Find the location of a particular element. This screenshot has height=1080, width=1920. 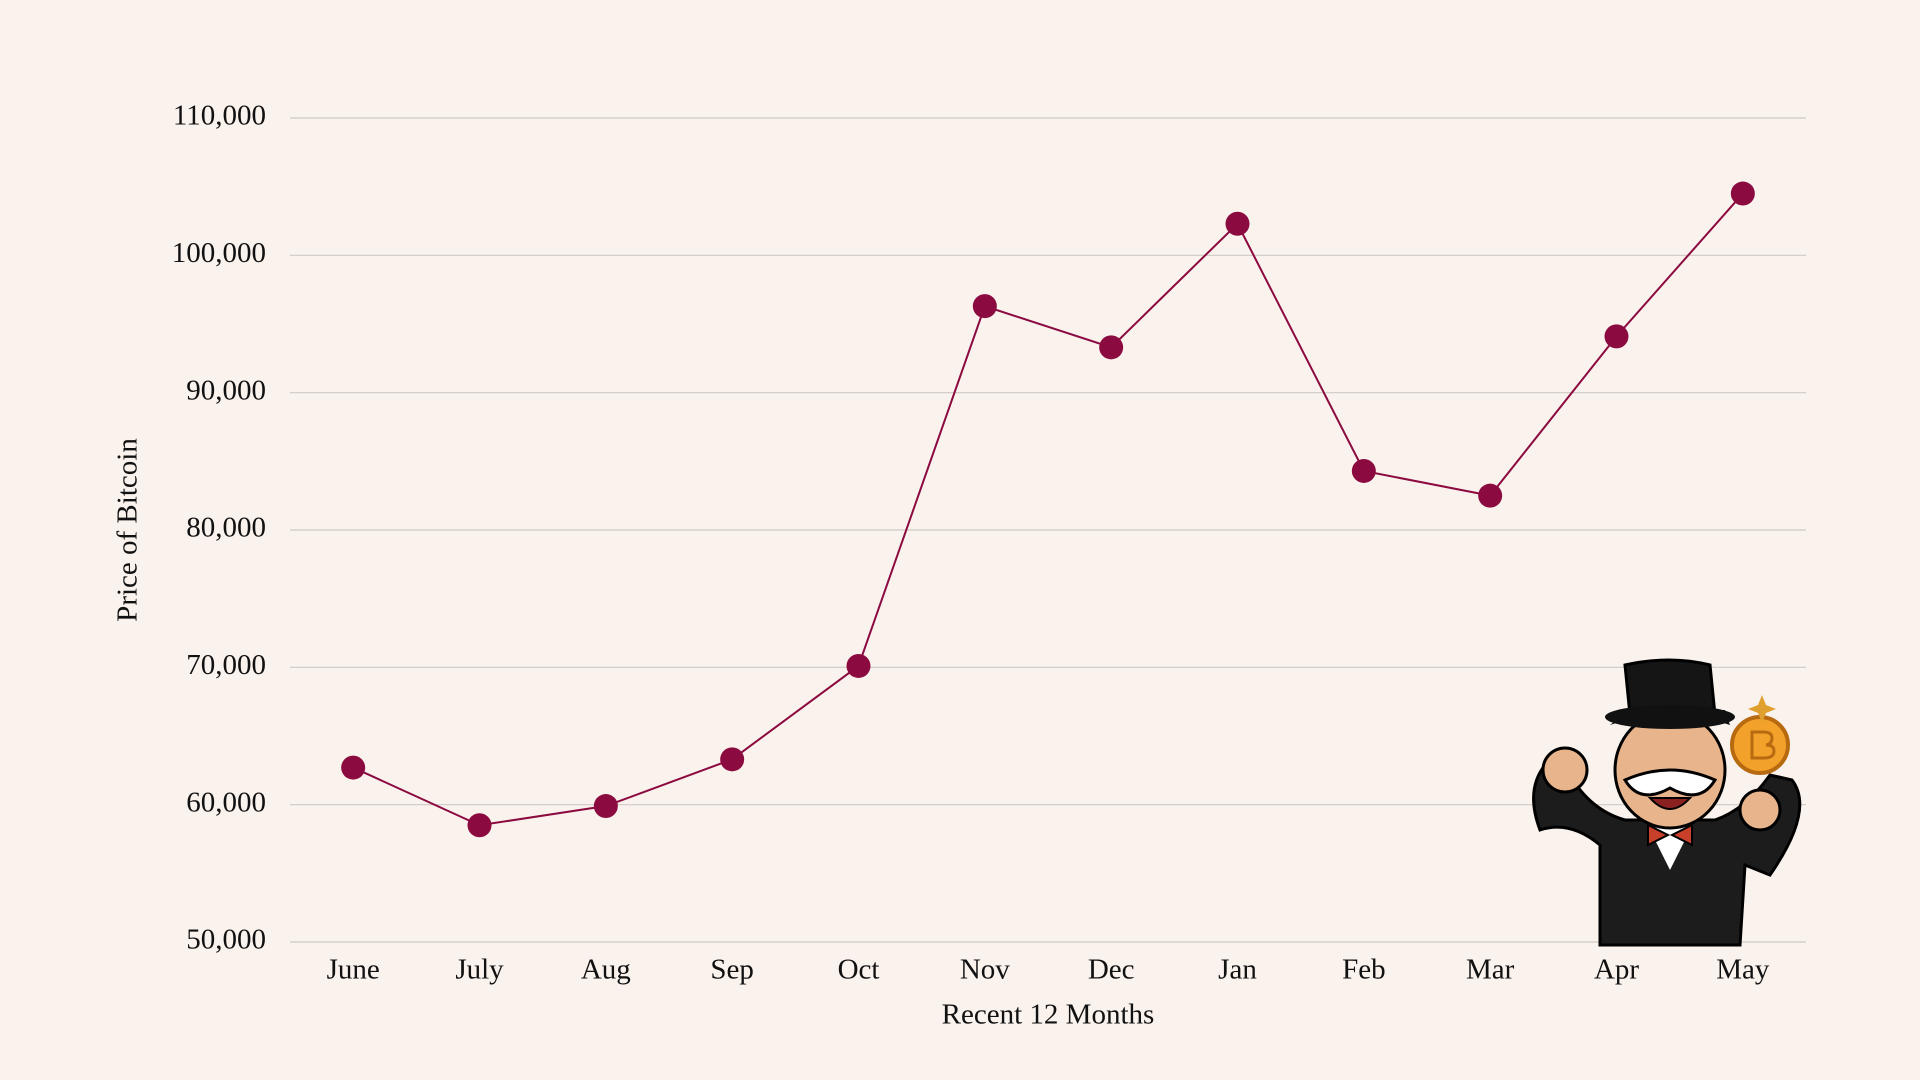

y-tick-label: 70,000 is located at coordinates (226, 665).